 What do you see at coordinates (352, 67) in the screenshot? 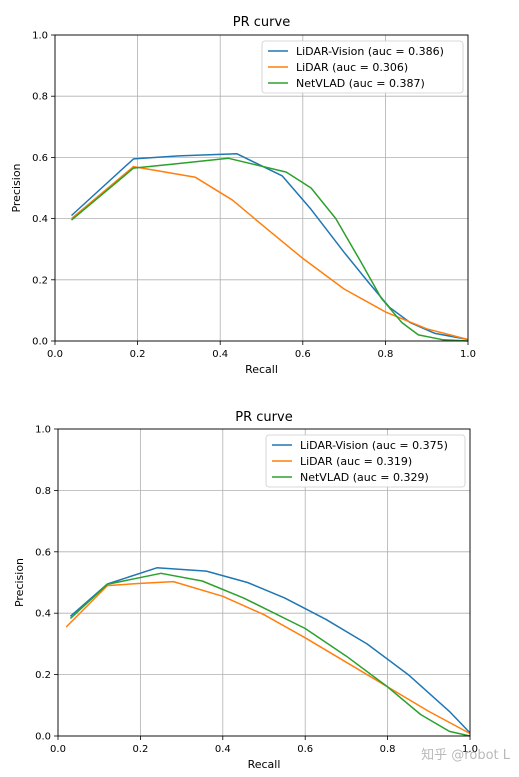
I see `legend-entry: LiDAR (auc = 0.306)` at bounding box center [352, 67].